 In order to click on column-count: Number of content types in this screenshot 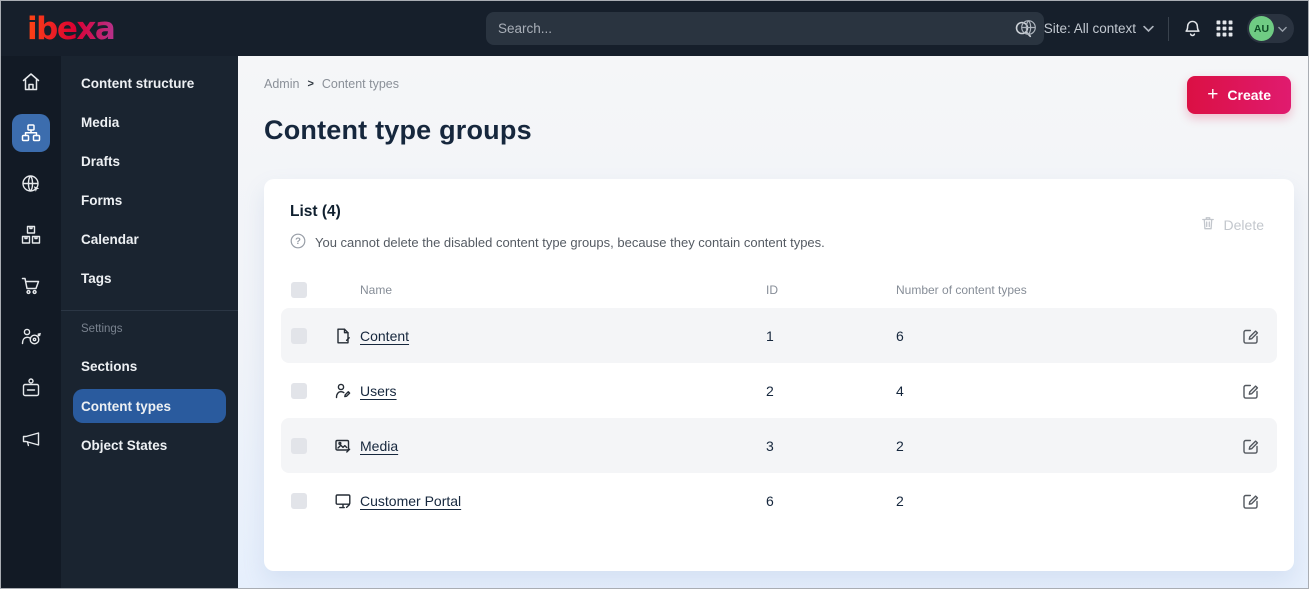, I will do `click(961, 290)`.